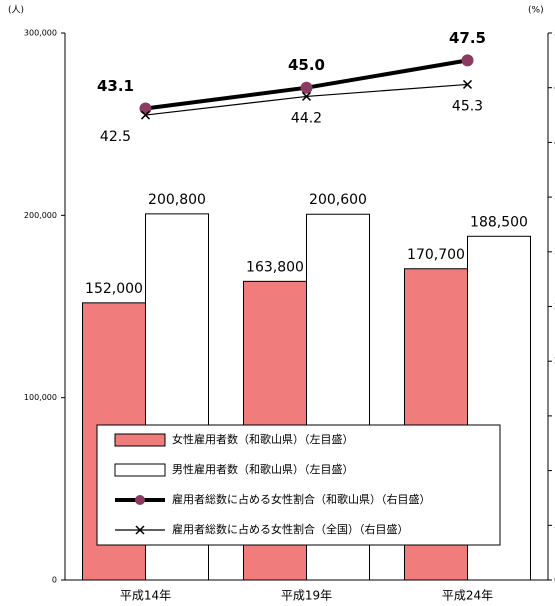 The image size is (555, 606). I want to click on bar-value-label: 170,700, so click(436, 255).